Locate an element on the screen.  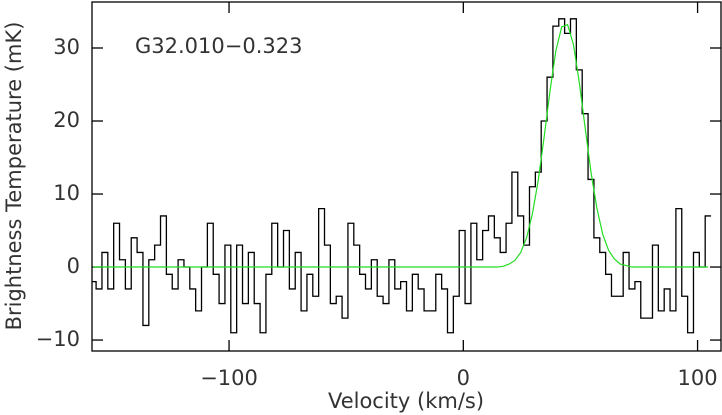
y-tick-label: 0 is located at coordinates (73, 266).